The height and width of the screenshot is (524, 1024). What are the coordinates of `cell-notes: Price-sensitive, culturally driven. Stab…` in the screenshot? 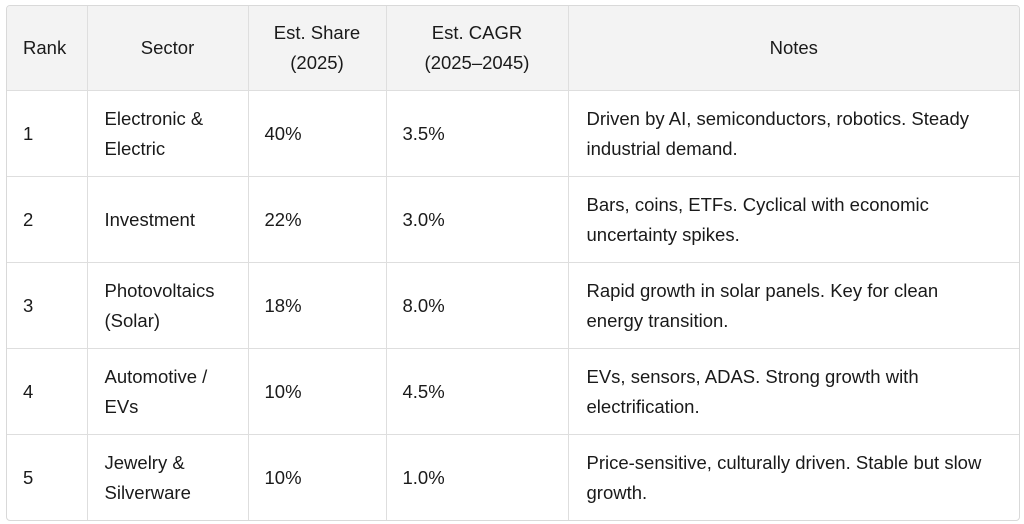 It's located at (784, 477).